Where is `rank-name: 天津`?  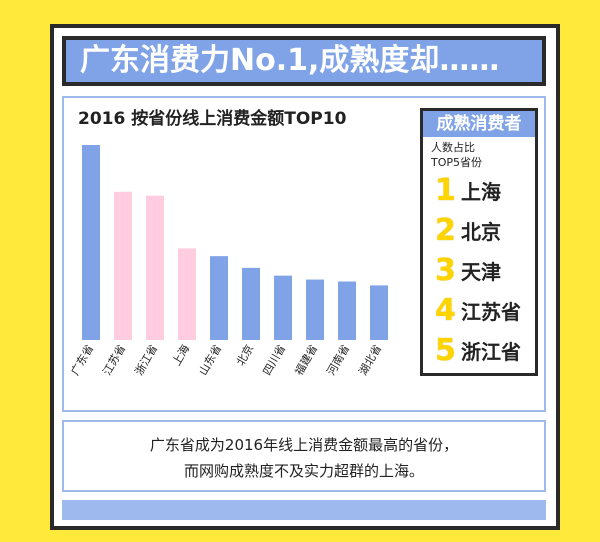
rank-name: 天津 is located at coordinates (481, 271).